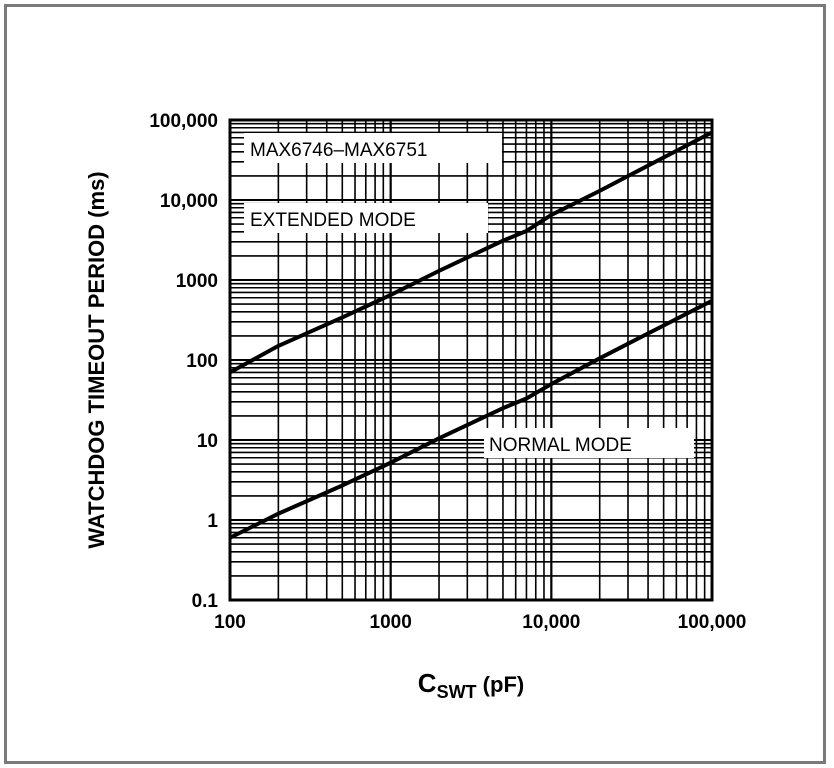 This screenshot has width=834, height=768. I want to click on annotation-extended-mode: EXTENDED MODE, so click(366, 218).